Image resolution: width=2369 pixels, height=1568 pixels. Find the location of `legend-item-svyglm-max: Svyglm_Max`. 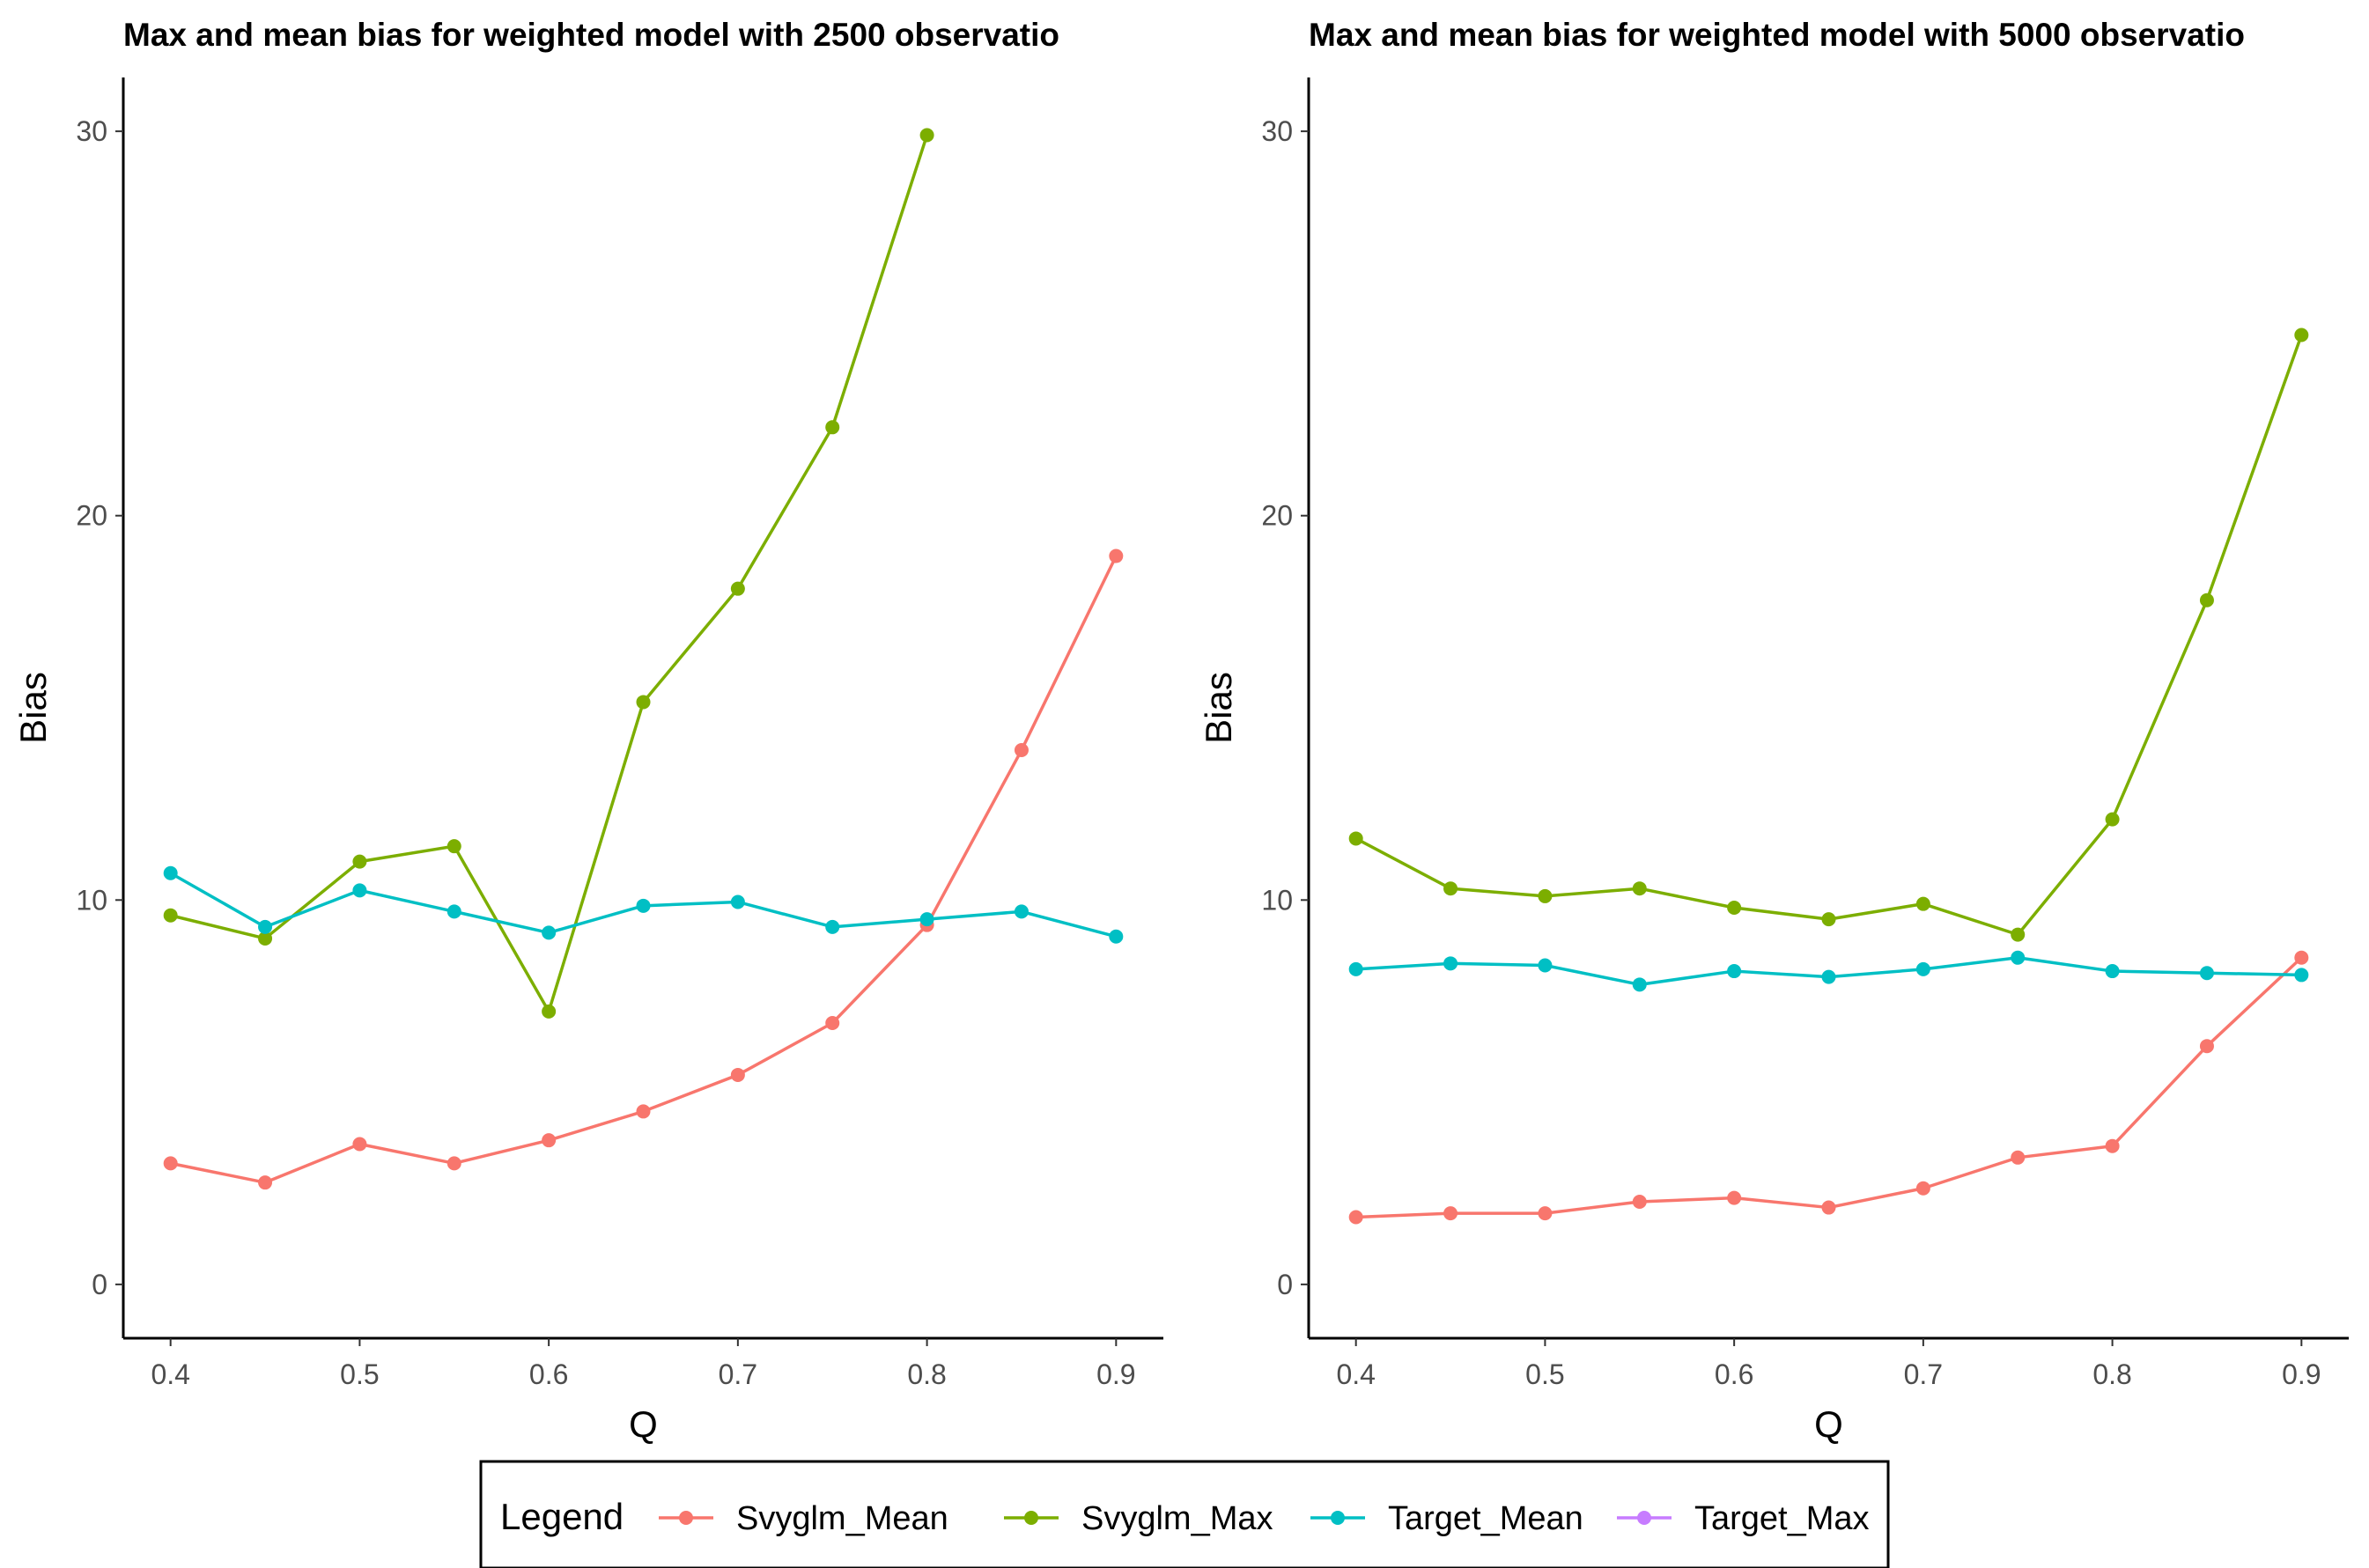

legend-item-svyglm-max: Svyglm_Max is located at coordinates (1138, 1518).